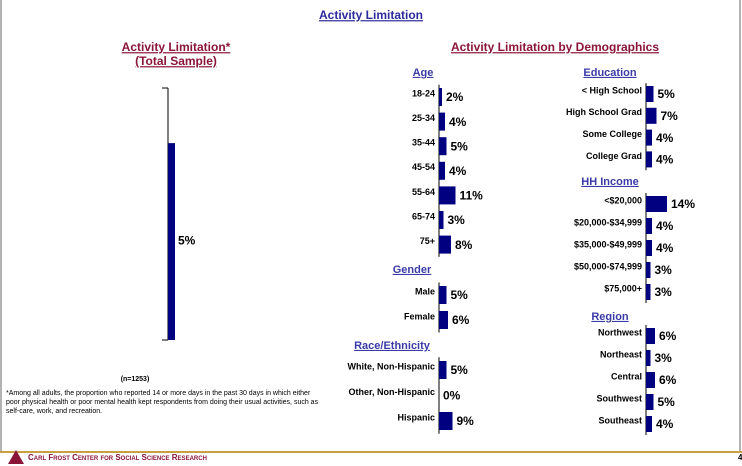 The height and width of the screenshot is (466, 742). Describe the element at coordinates (423, 93) in the screenshot. I see `category-label: 18-24` at that location.